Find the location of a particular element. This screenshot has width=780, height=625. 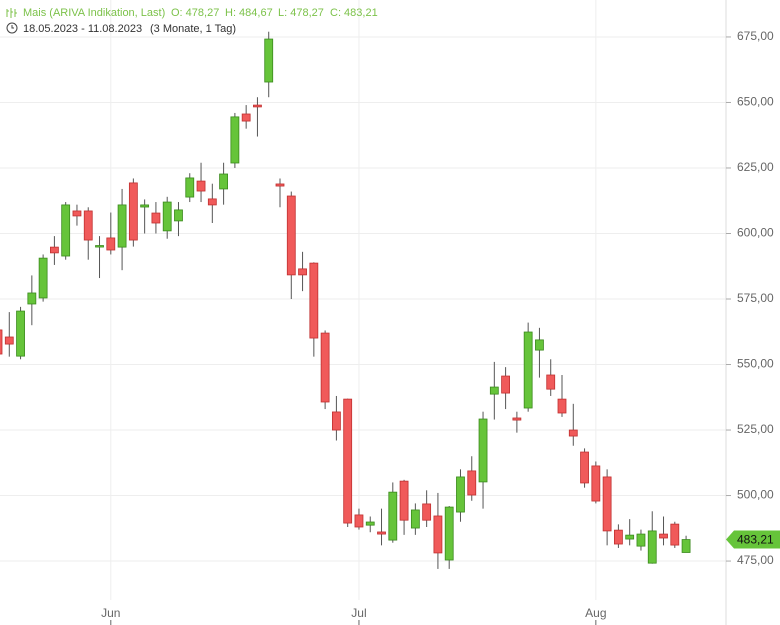

y-tick-label: 525,00 is located at coordinates (755, 429).